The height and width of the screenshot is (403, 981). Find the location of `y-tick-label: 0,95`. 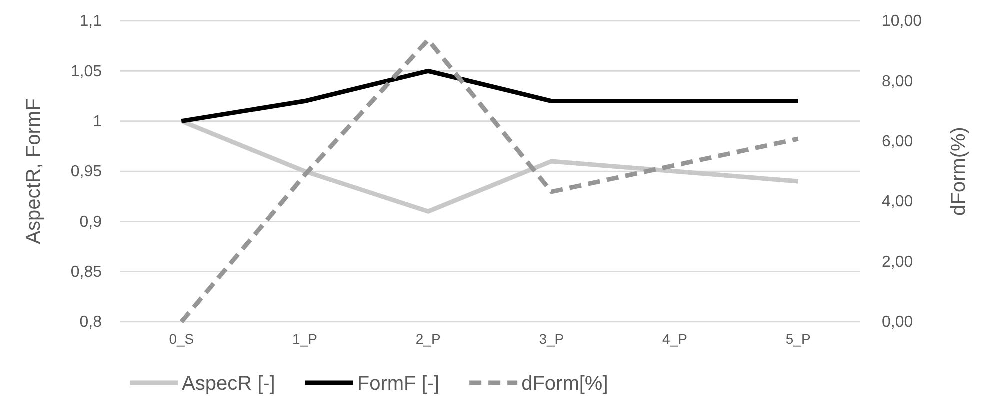

y-tick-label: 0,95 is located at coordinates (86, 172).